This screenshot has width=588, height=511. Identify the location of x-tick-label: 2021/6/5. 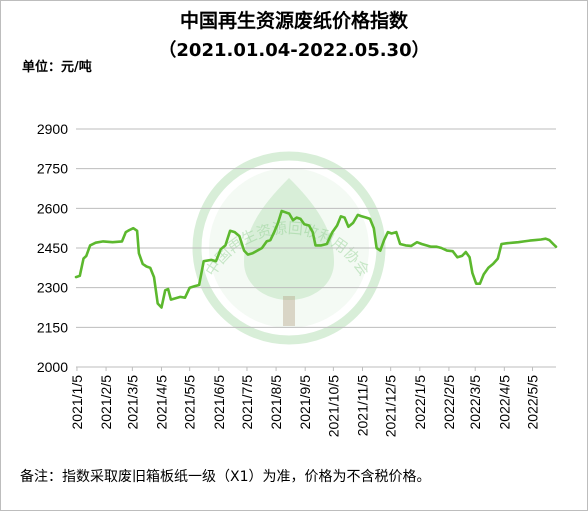
(219, 402).